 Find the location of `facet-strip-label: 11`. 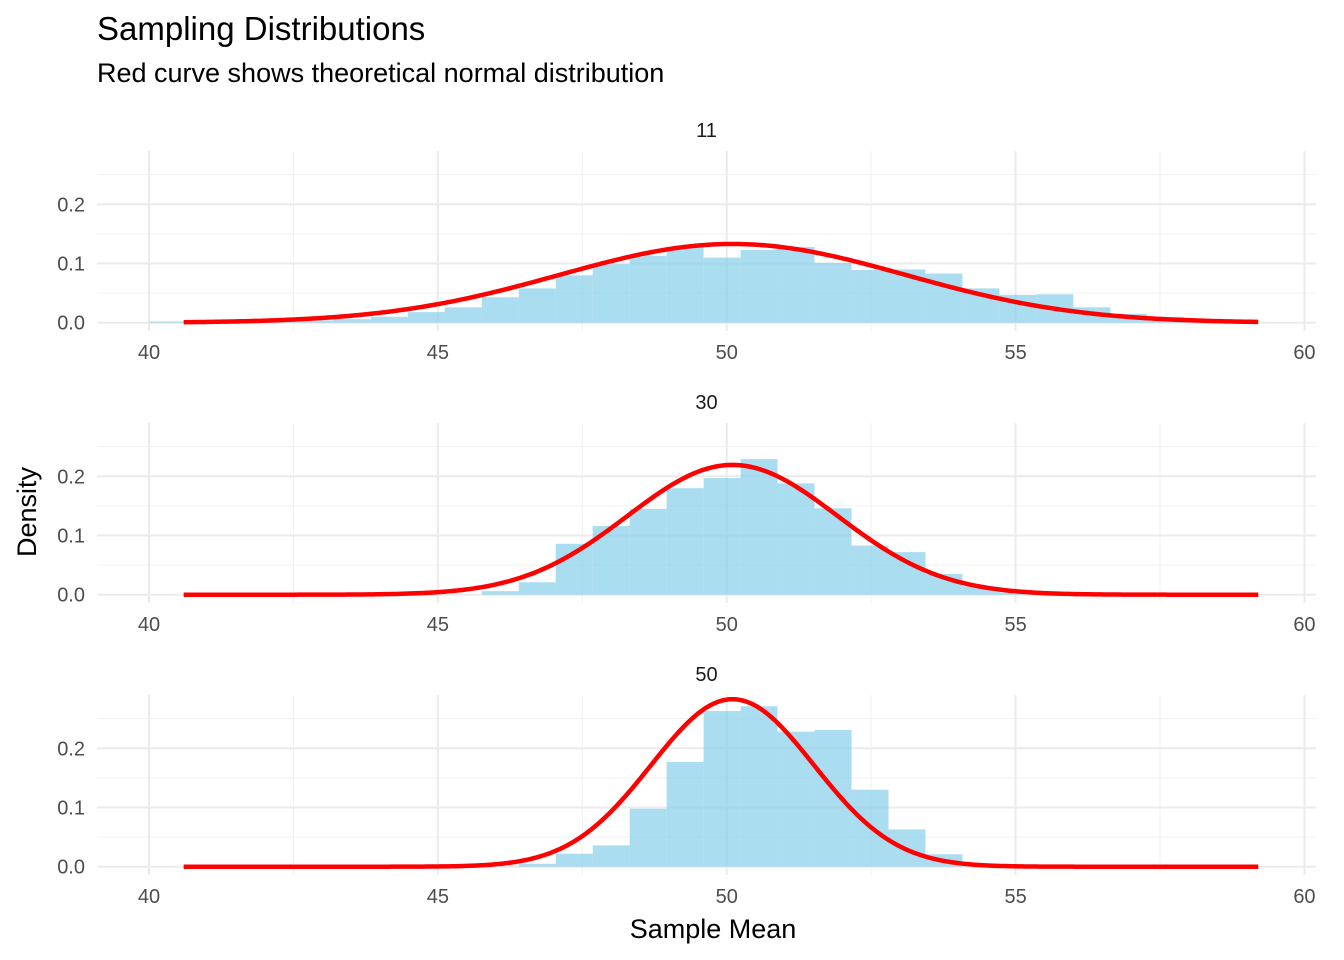

facet-strip-label: 11 is located at coordinates (706, 131).